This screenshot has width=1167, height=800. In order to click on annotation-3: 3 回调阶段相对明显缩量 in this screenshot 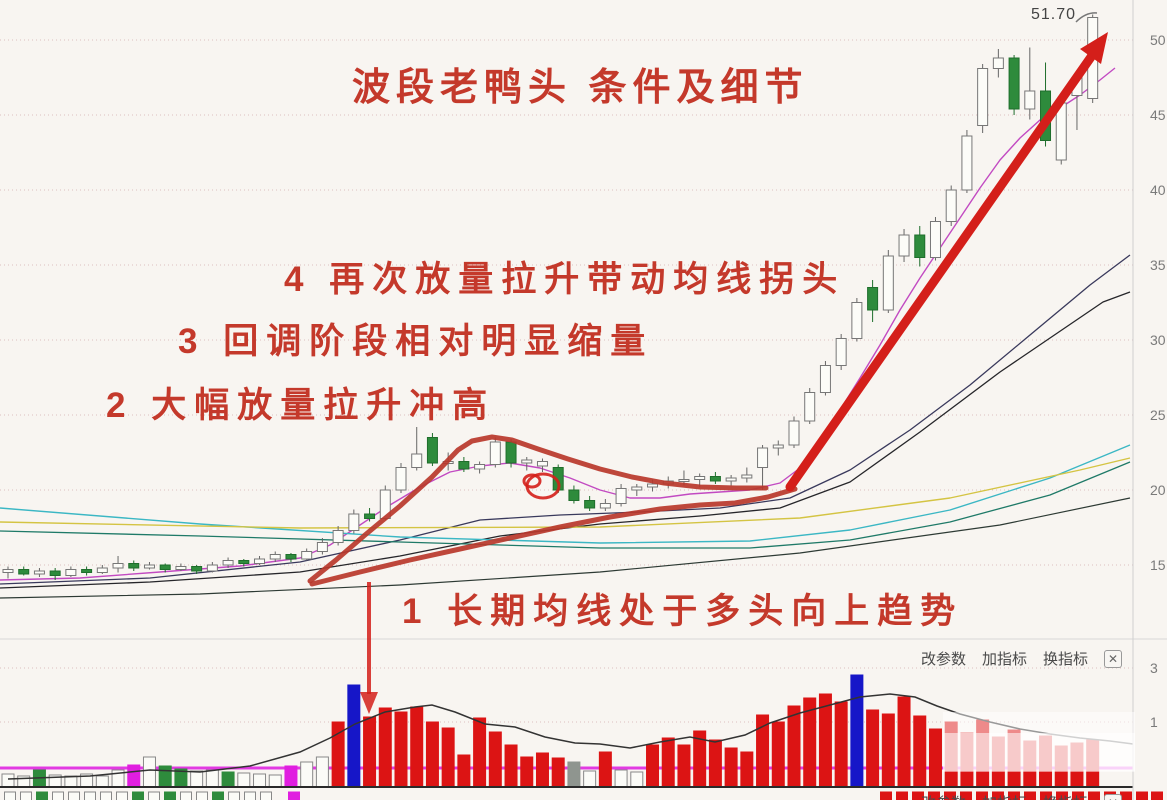, I will do `click(416, 341)`.